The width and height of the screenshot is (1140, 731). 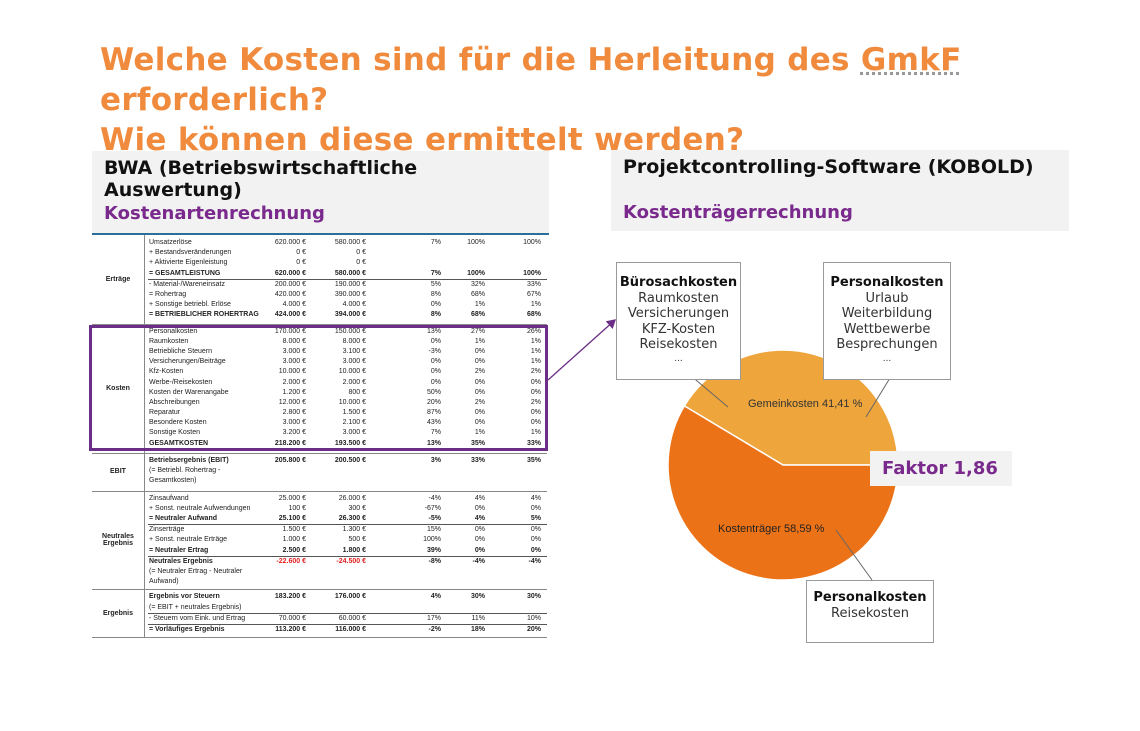 What do you see at coordinates (347, 572) in the screenshot?
I see `bwa-row: (= Neutraler Ertrag - Neutraler` at bounding box center [347, 572].